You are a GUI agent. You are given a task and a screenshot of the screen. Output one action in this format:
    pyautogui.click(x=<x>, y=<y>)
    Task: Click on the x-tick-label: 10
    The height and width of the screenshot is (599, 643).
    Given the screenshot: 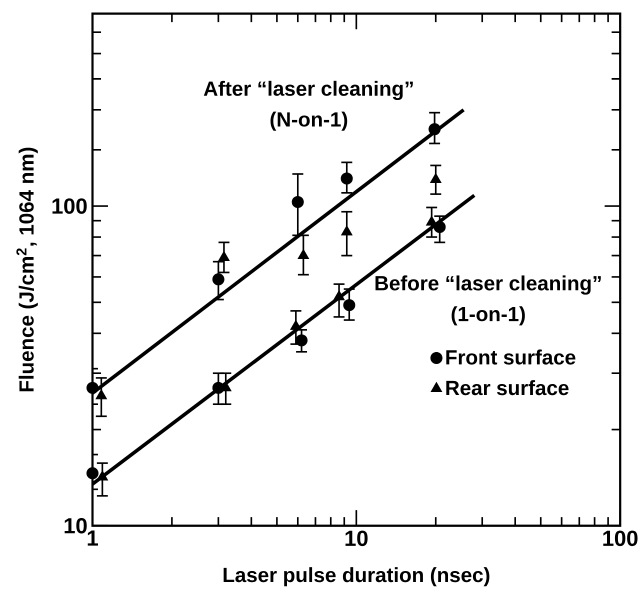 What is the action you would take?
    pyautogui.click(x=357, y=538)
    